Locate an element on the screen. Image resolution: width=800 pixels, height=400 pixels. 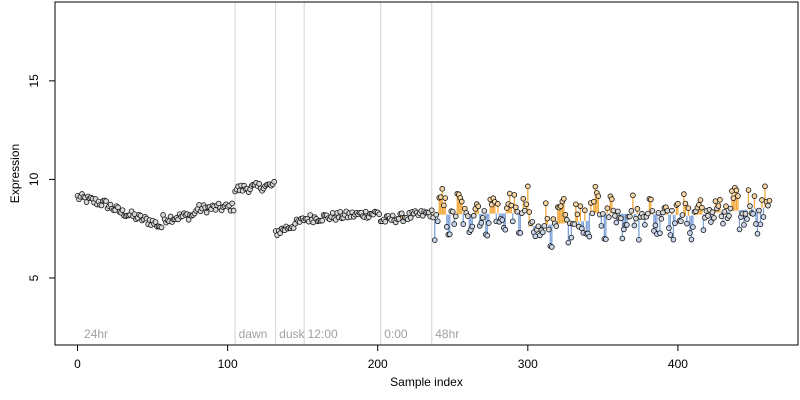
x-tick-label: 0 is located at coordinates (77, 364).